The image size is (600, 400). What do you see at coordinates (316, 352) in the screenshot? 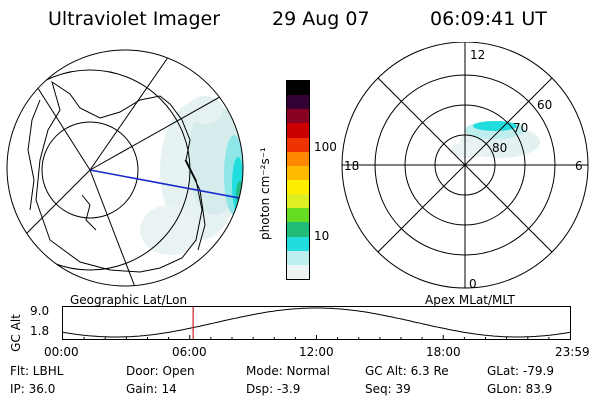
I see `time-tick-1200: 12:00` at bounding box center [316, 352].